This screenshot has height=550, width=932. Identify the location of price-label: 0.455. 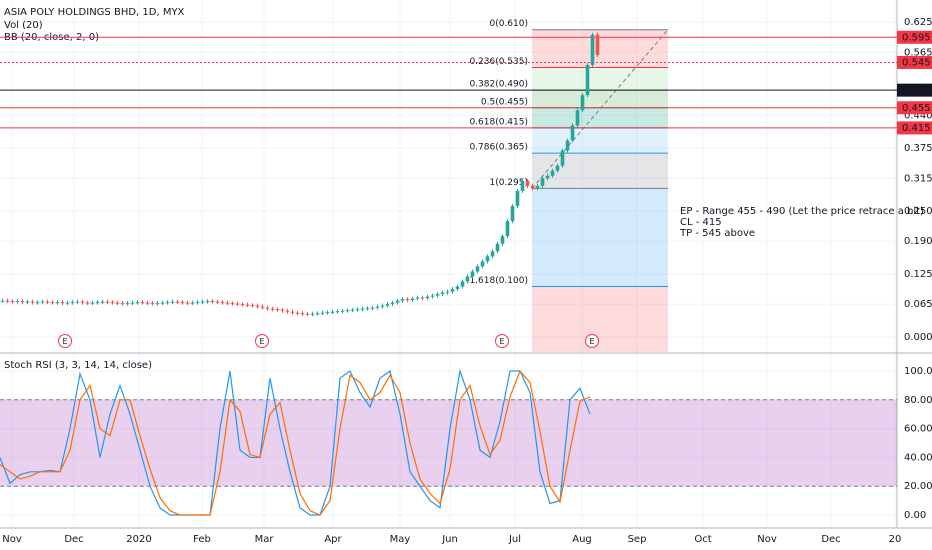
(916, 108).